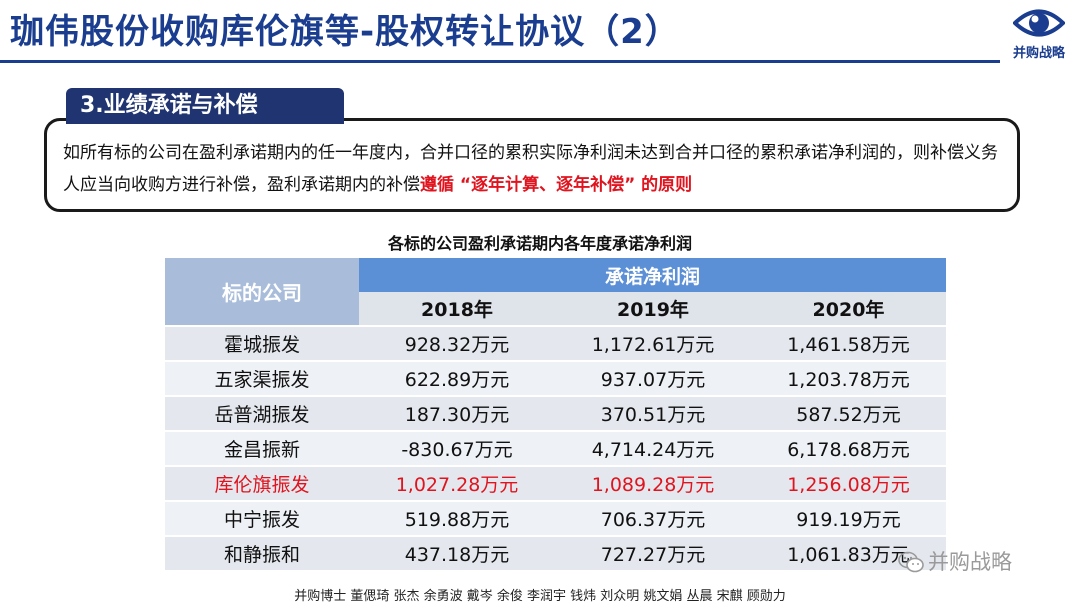 This screenshot has height=608, width=1080. Describe the element at coordinates (848, 484) in the screenshot. I see `value-cell: 1,256.08万元` at that location.